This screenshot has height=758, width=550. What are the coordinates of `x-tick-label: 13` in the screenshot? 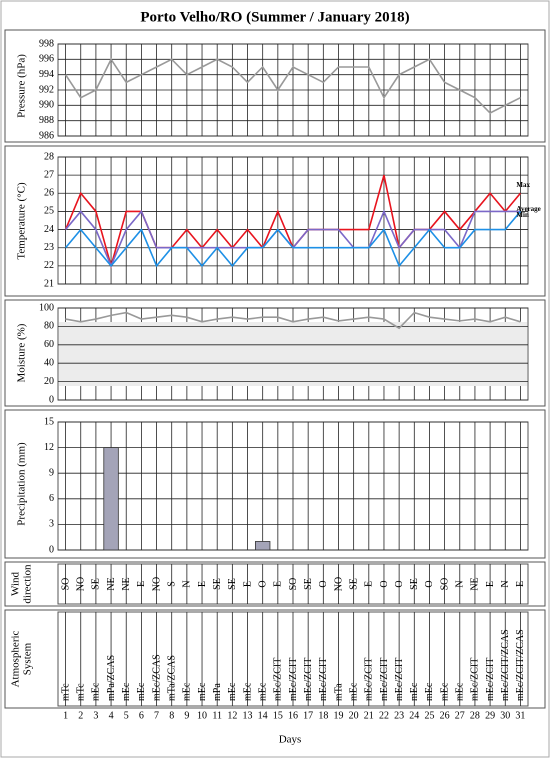 It's located at (248, 715).